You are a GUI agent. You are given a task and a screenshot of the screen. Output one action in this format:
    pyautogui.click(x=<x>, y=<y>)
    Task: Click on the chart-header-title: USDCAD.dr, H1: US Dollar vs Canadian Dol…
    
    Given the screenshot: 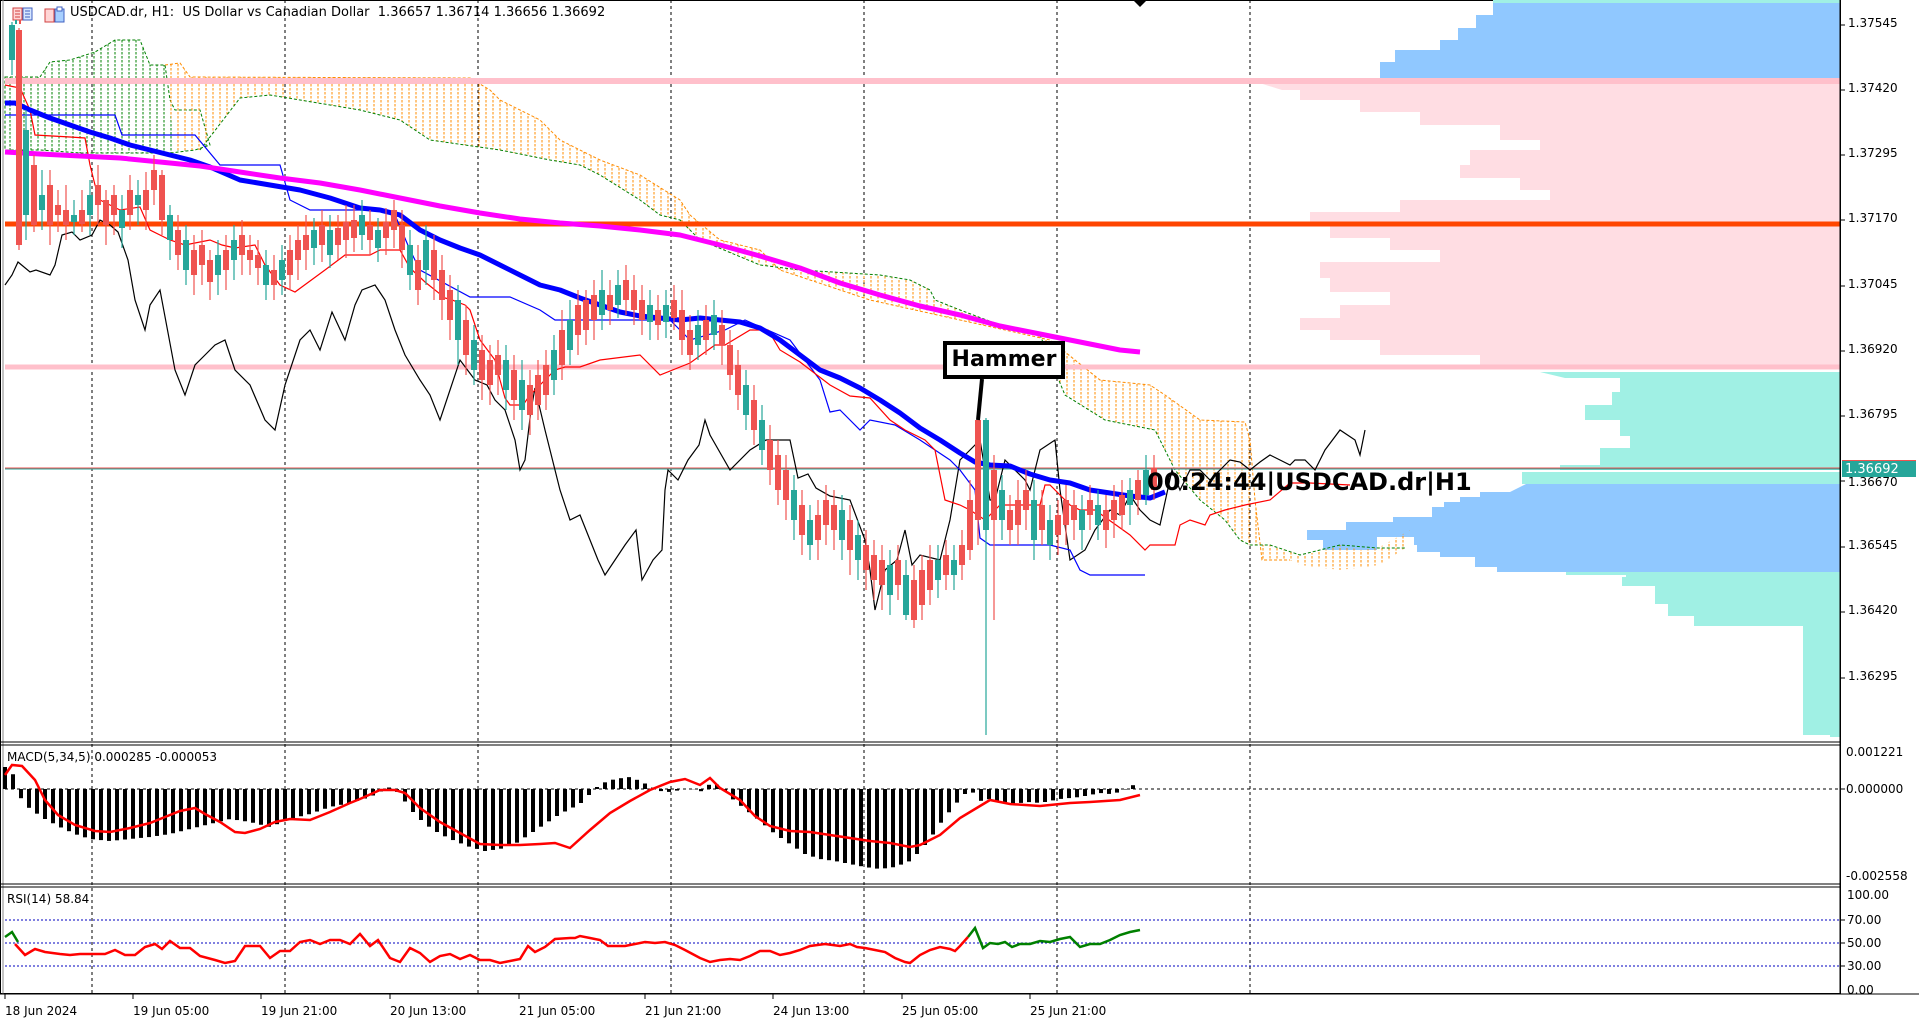 What is the action you would take?
    pyautogui.click(x=338, y=12)
    